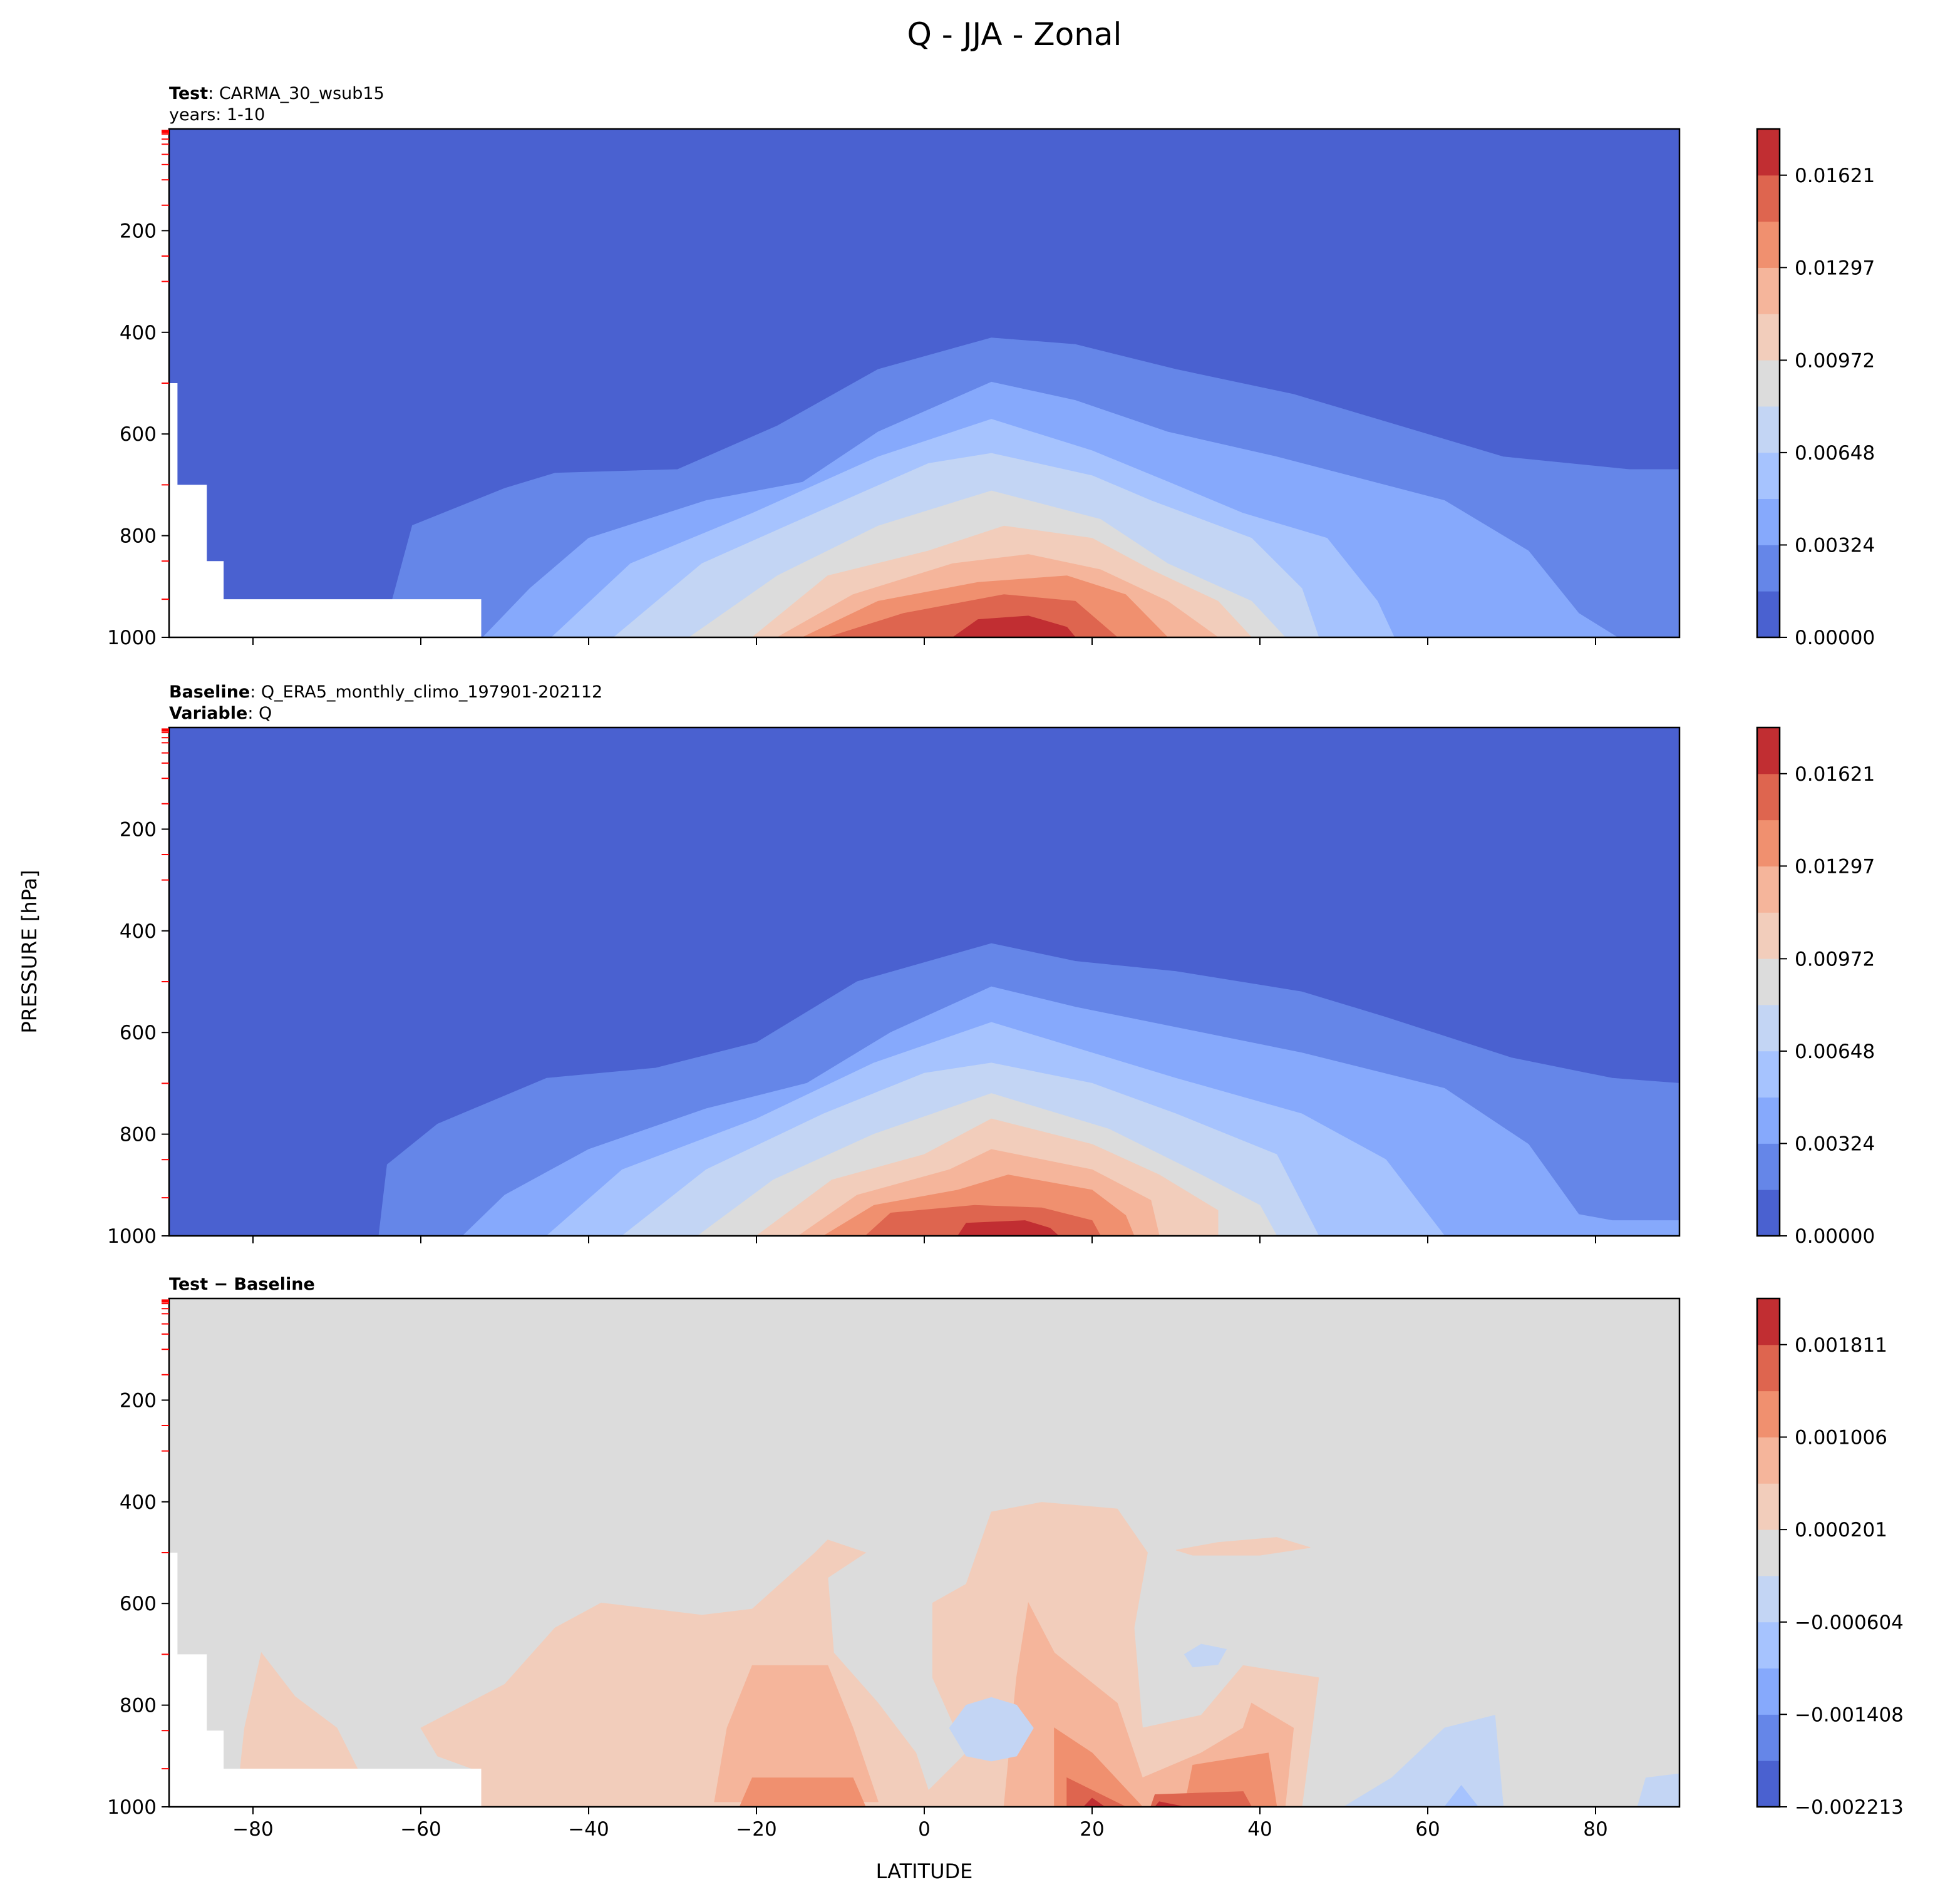 This screenshot has width=1960, height=1902. I want to click on colorbar-tick-label: 0.001006, so click(1841, 1437).